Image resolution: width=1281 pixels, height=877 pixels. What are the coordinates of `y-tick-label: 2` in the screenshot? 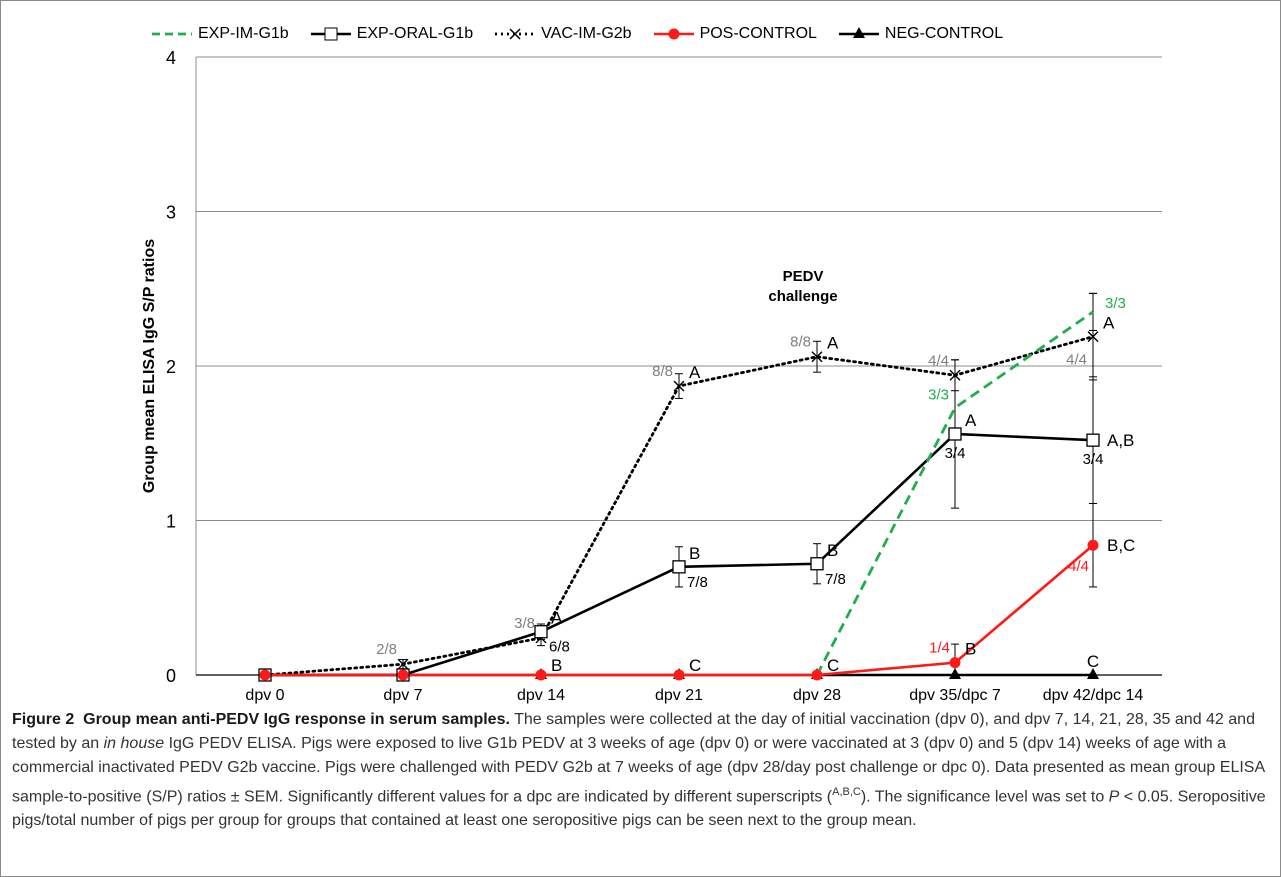 It's located at (171, 367).